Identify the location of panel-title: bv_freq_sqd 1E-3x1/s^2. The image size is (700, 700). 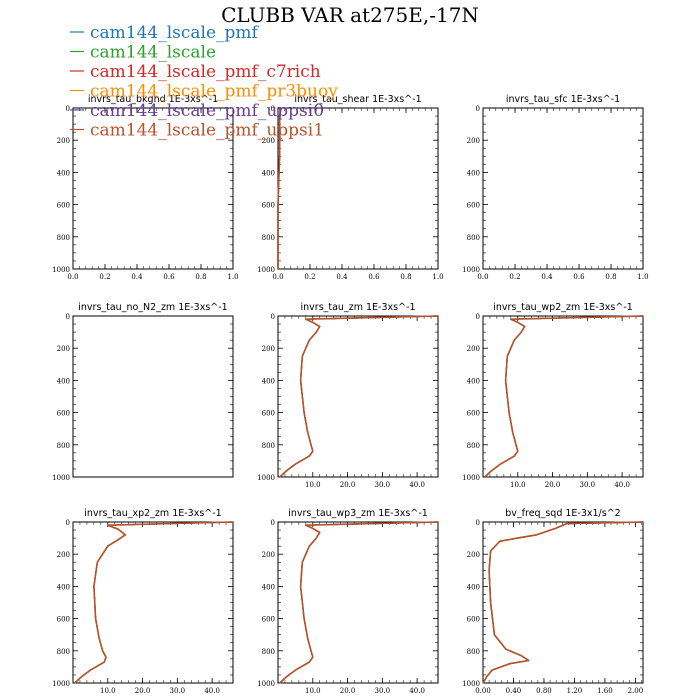
(562, 513).